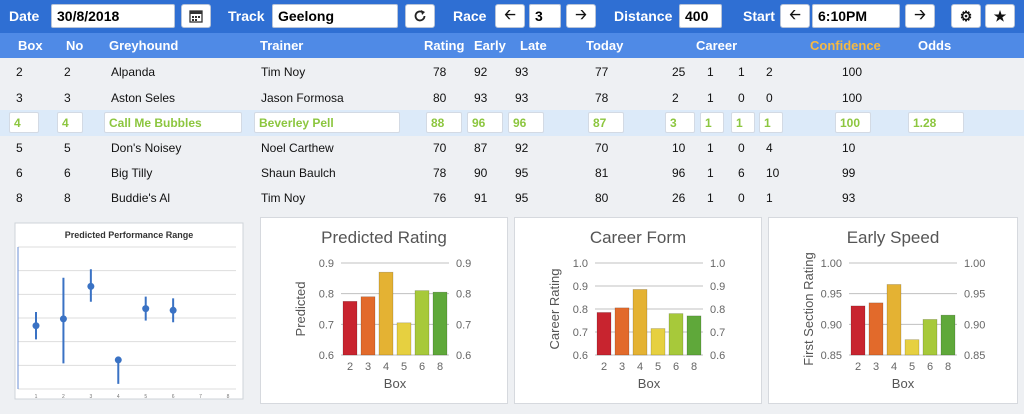 The image size is (1024, 414). Describe the element at coordinates (173, 122) in the screenshot. I see `cell-greyhound: Call Me Bubbles` at that location.